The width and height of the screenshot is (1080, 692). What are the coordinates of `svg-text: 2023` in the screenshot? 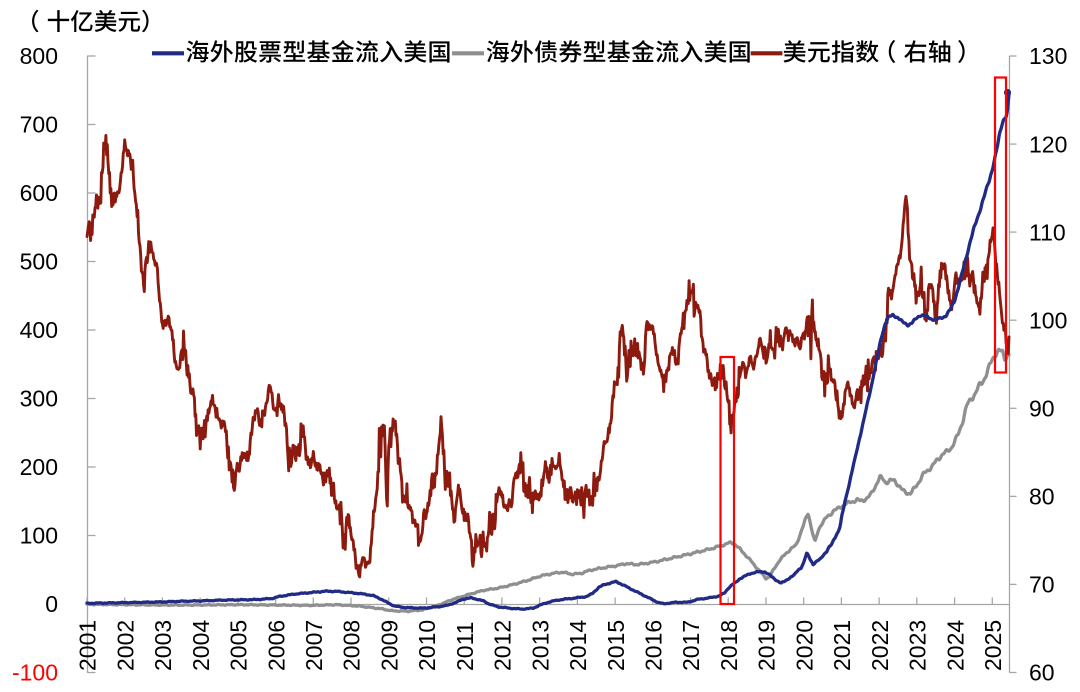 It's located at (918, 645).